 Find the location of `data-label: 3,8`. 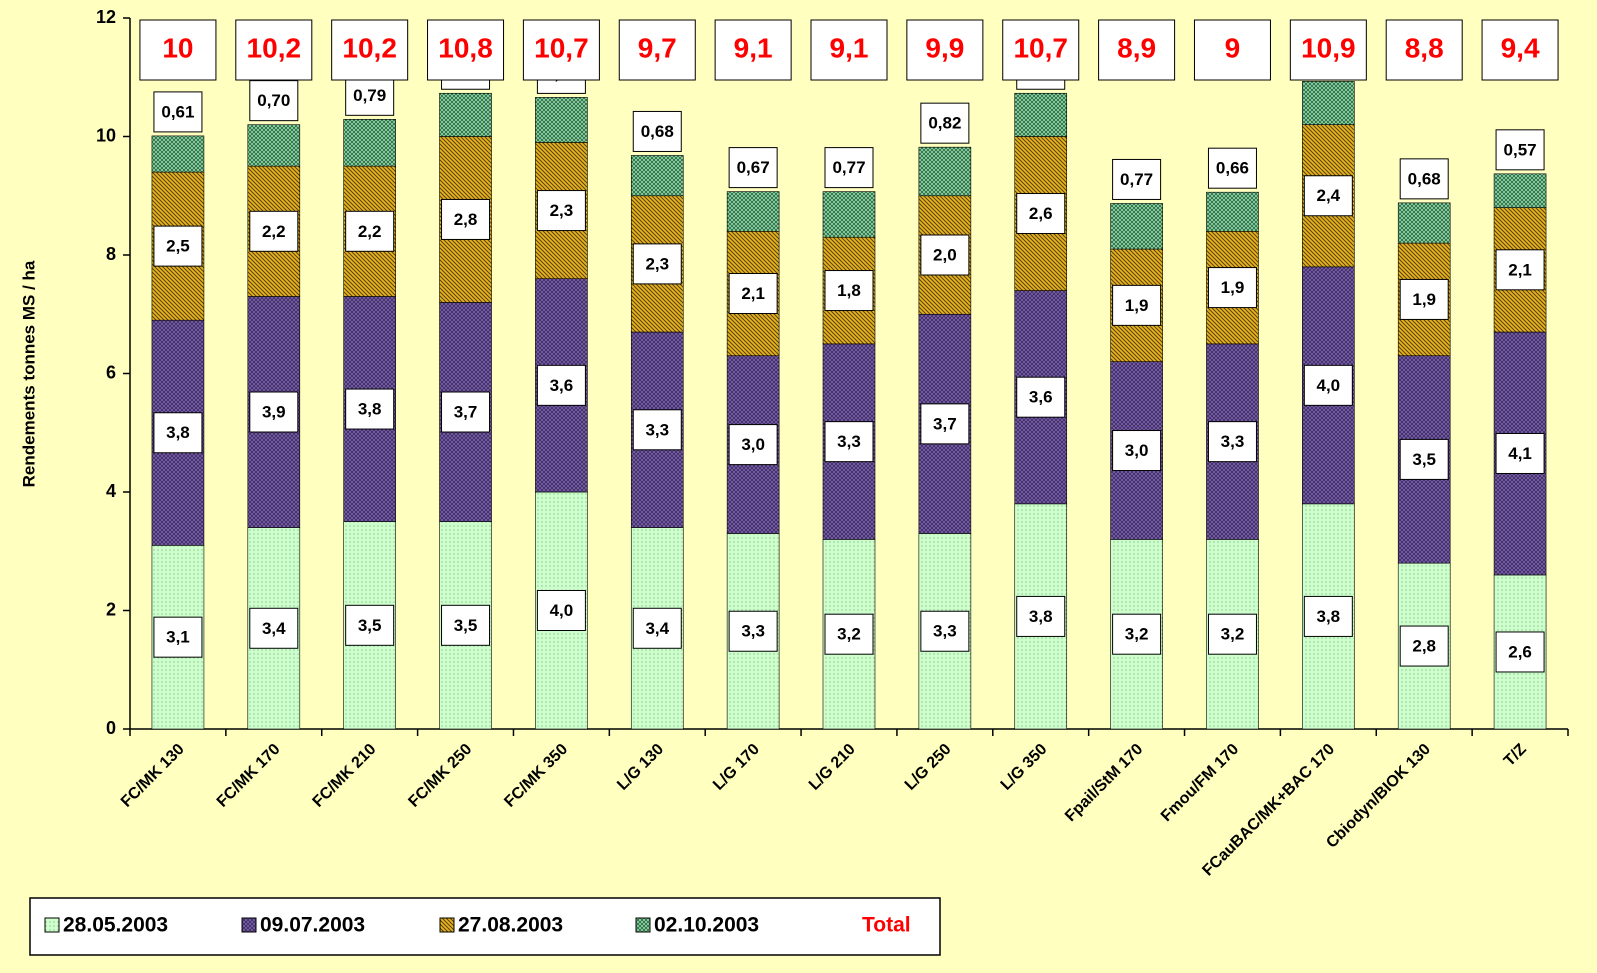

data-label: 3,8 is located at coordinates (178, 432).